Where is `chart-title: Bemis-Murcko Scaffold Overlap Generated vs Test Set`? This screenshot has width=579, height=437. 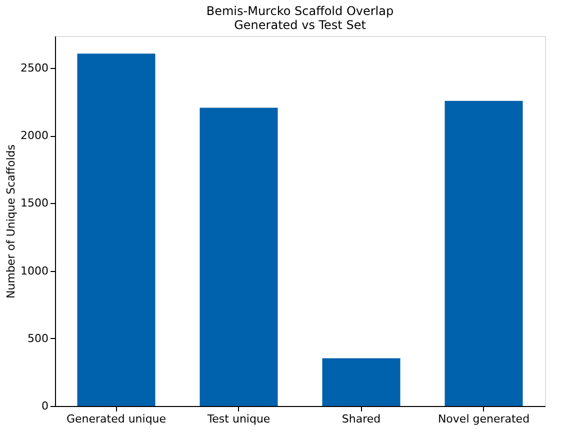
chart-title: Bemis-Murcko Scaffold Overlap Generated vs Test Set is located at coordinates (300, 18).